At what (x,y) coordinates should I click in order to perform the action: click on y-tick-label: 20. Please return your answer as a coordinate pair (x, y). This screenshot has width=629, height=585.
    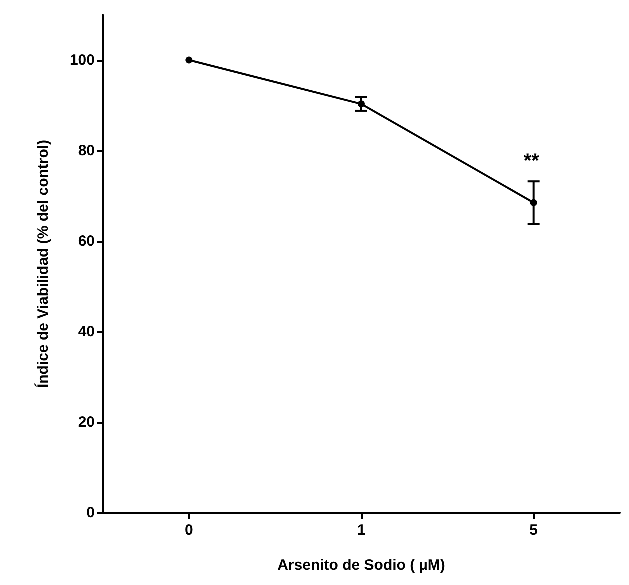
    Looking at the image, I should click on (86, 422).